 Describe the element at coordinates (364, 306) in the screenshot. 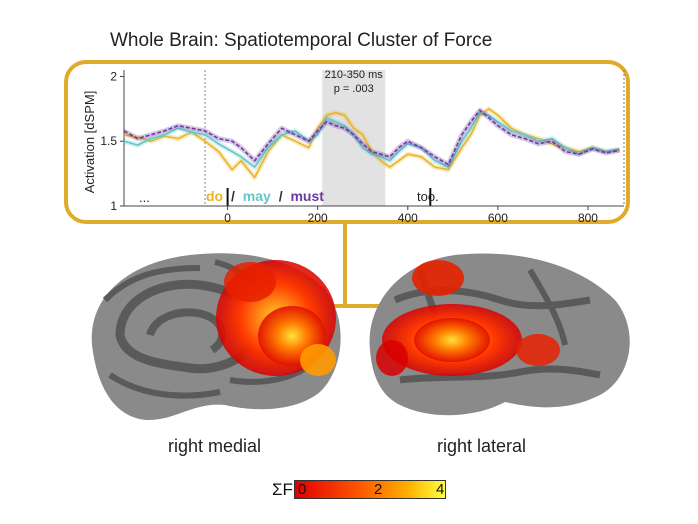

I see `connector-right` at that location.